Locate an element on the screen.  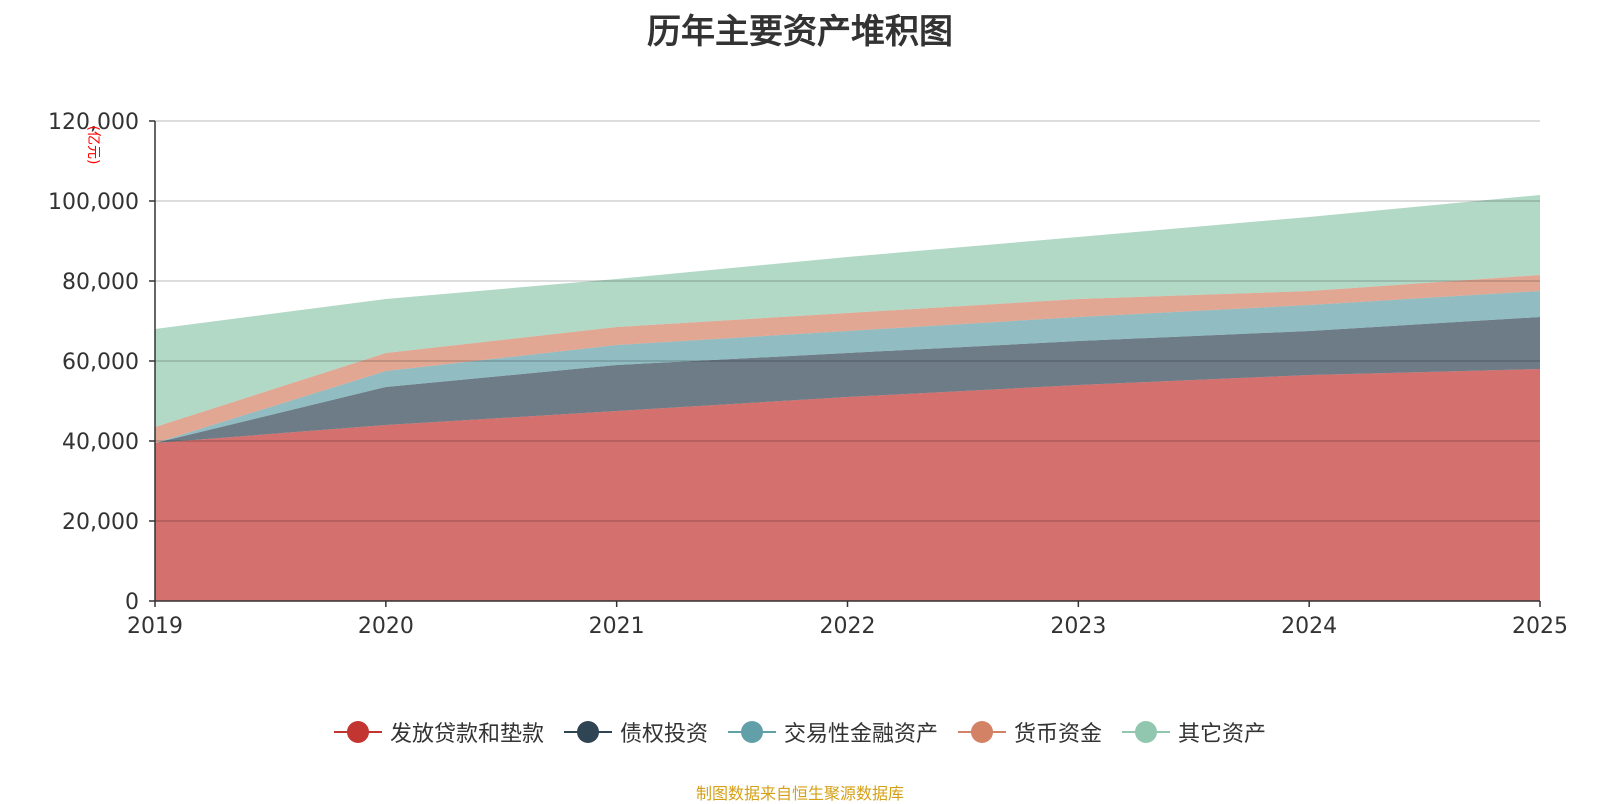
legend-item-1: 发放贷款和垫款 is located at coordinates (438, 732).